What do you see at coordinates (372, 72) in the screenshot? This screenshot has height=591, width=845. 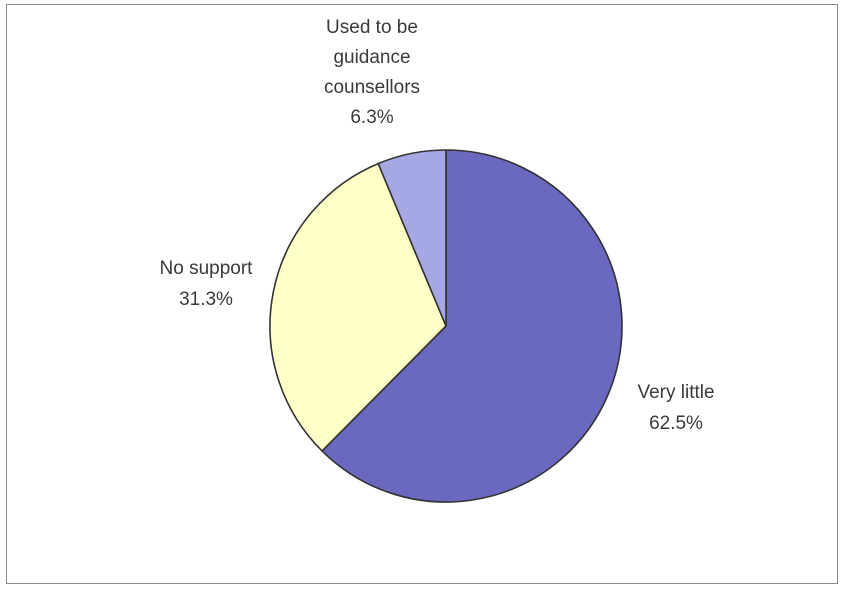 I see `slice-label-used-to-be-guidance-counsellors: Used to be guidance counsellors 6.3%` at bounding box center [372, 72].